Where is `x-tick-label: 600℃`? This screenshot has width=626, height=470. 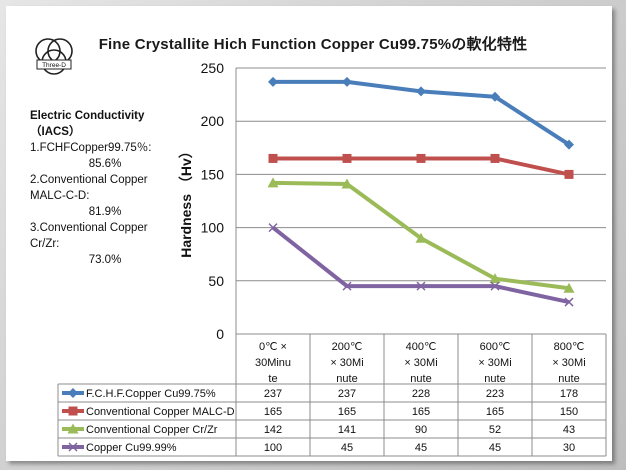 x-tick-label: 600℃ is located at coordinates (495, 347).